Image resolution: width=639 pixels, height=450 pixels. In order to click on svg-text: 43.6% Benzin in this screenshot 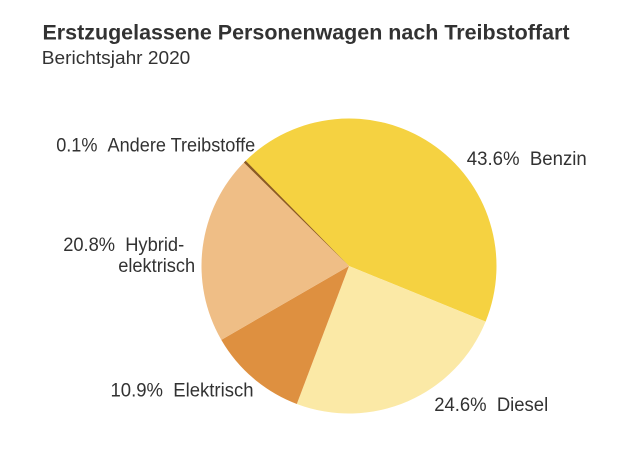, I will do `click(527, 159)`.